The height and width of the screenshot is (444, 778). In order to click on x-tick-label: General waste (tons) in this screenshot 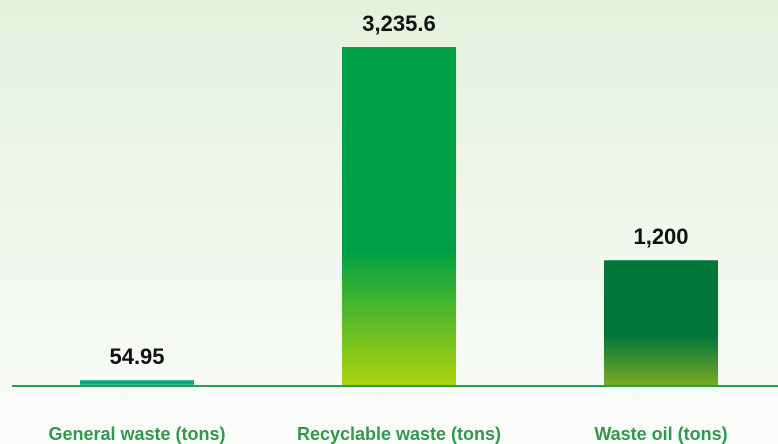, I will do `click(136, 434)`.